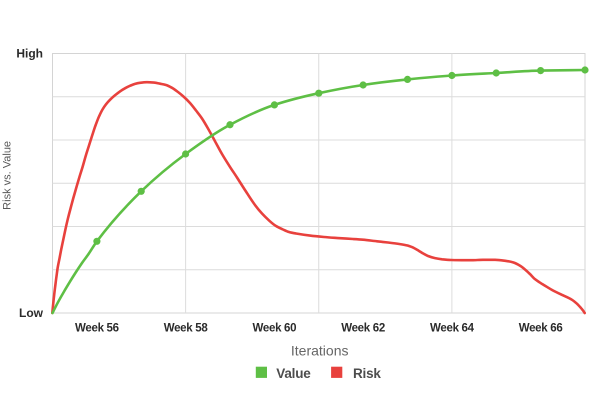 Image resolution: width=600 pixels, height=405 pixels. Describe the element at coordinates (29, 54) in the screenshot. I see `svg-text: High` at that location.